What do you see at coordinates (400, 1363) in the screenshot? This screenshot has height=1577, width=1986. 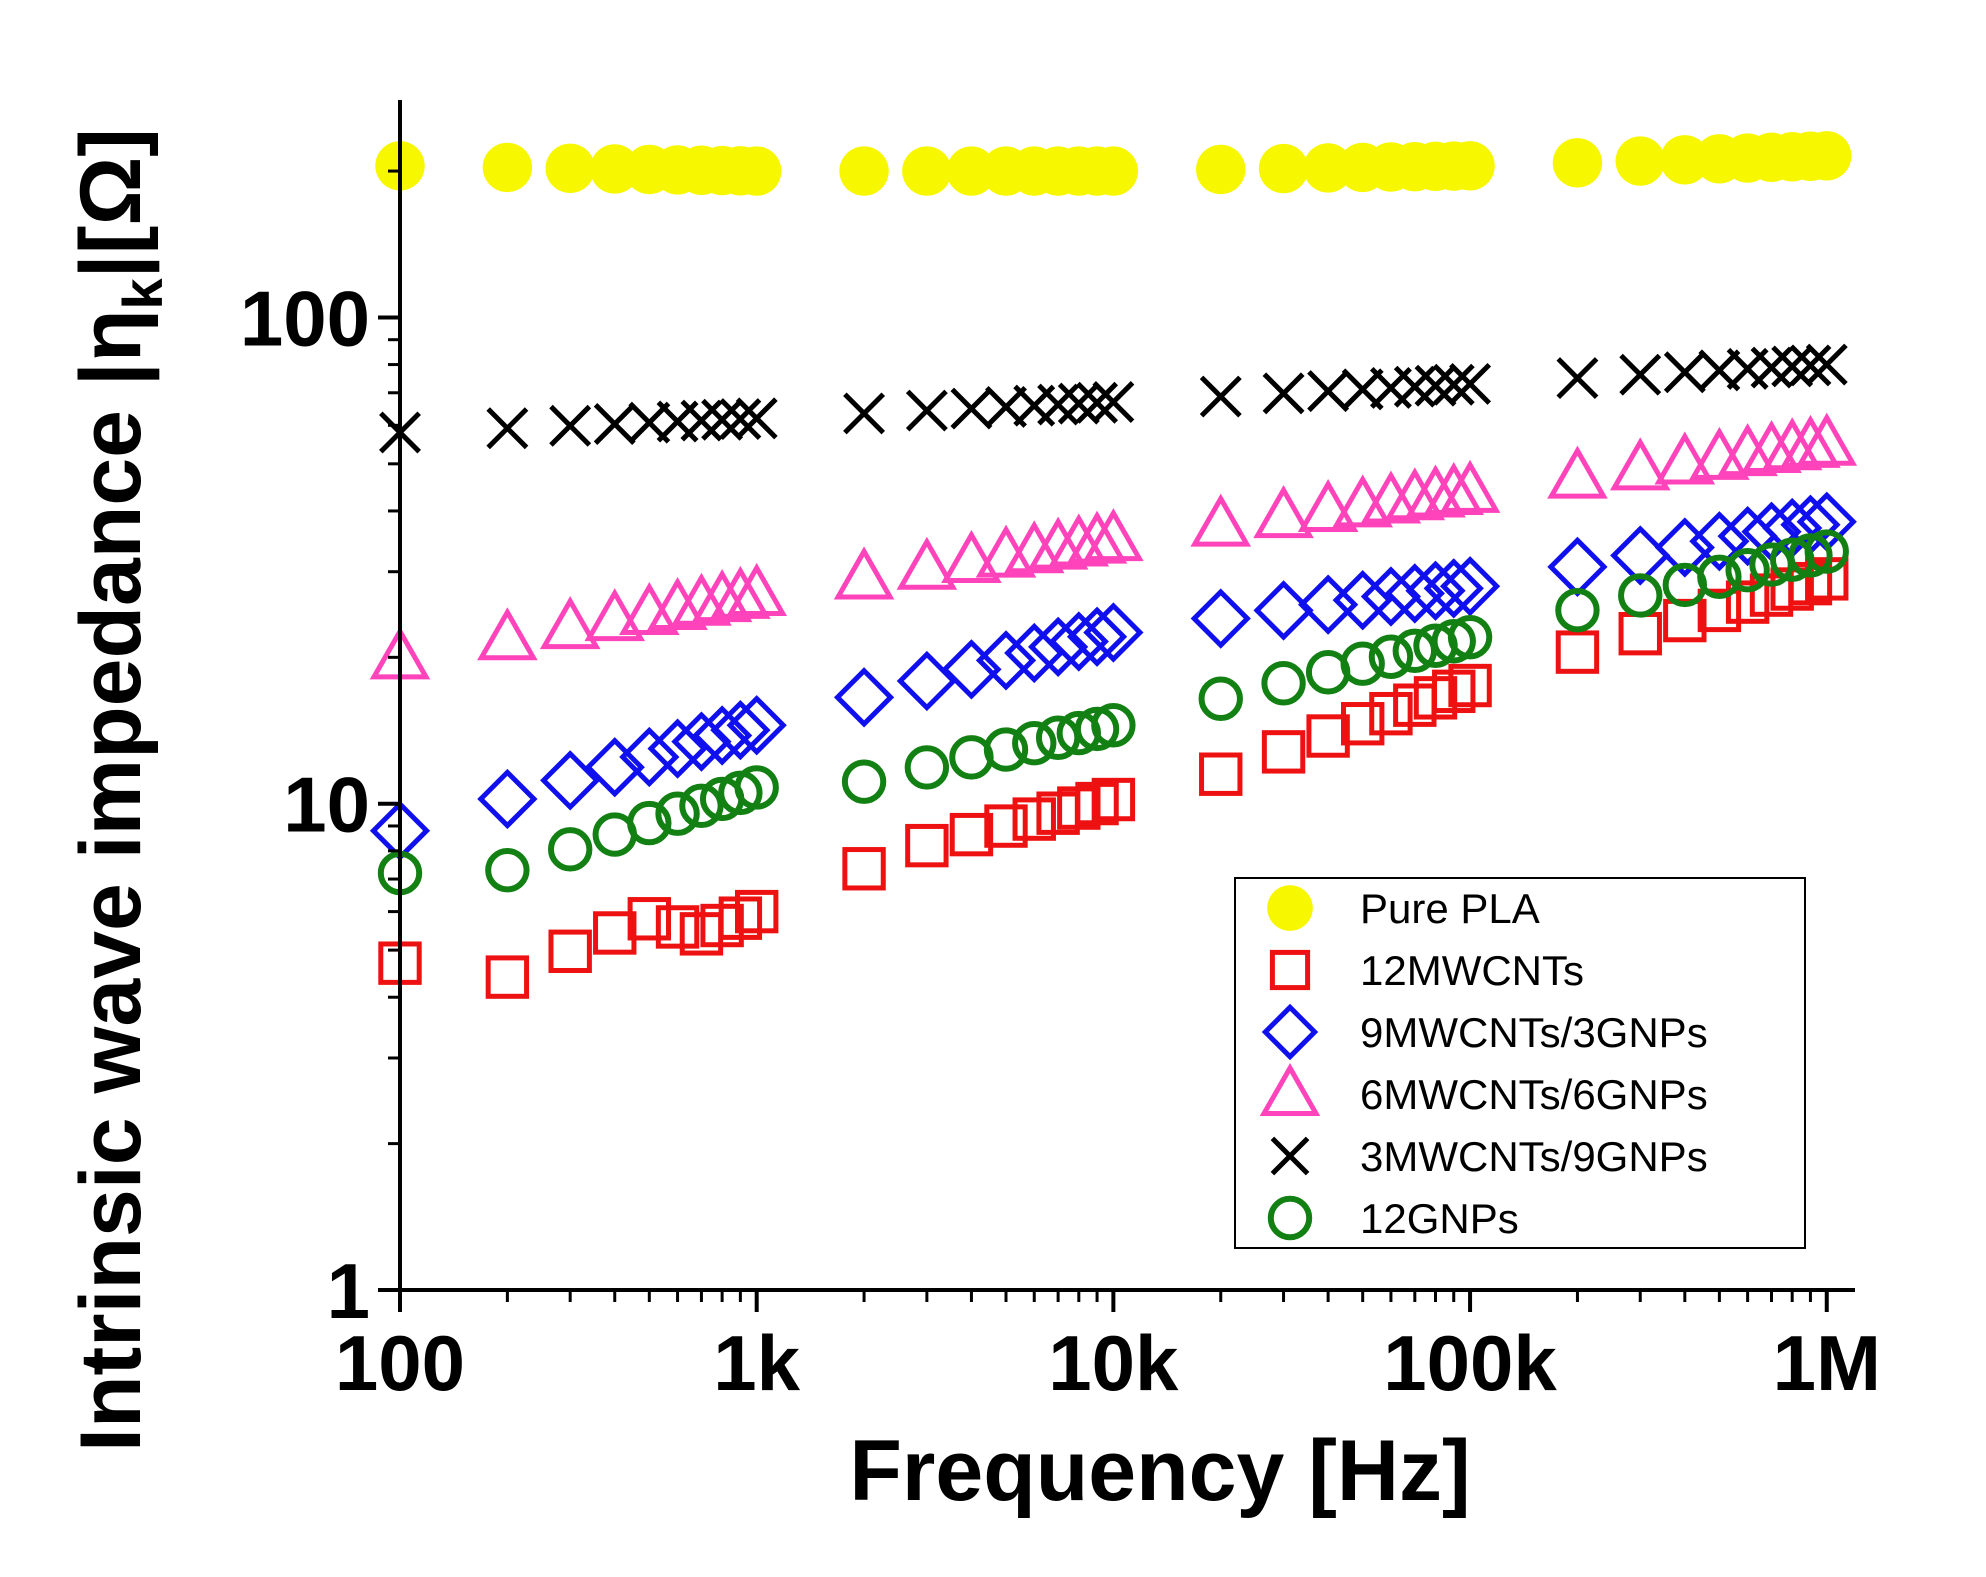 I see `x-tick-label: 100` at bounding box center [400, 1363].